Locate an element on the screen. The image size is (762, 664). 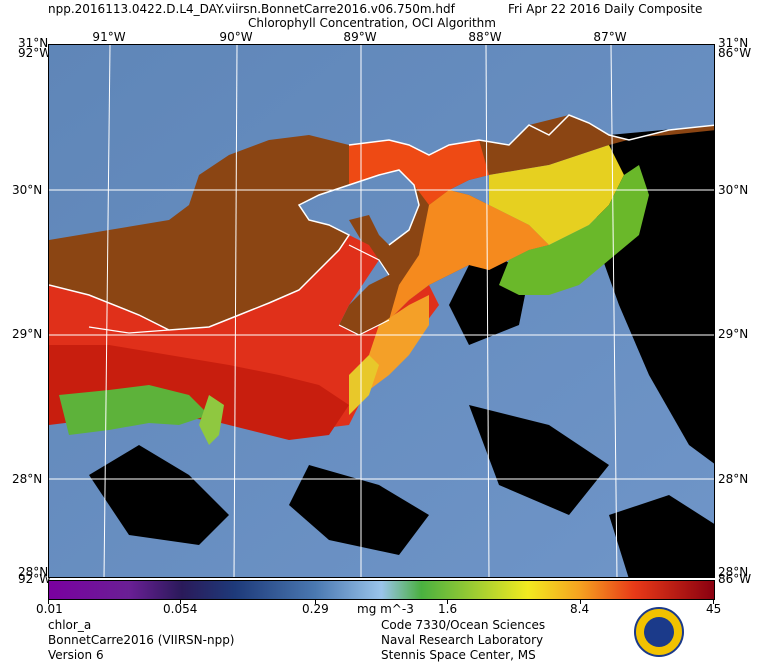
chl-green is located at coordinates (574, 230).